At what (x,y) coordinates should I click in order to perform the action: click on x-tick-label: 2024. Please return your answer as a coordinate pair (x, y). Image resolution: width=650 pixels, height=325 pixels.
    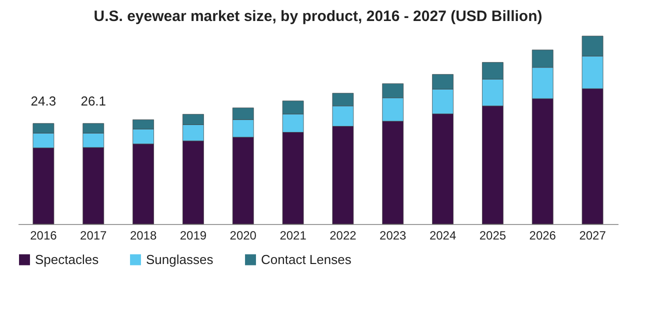
    Looking at the image, I should click on (442, 235).